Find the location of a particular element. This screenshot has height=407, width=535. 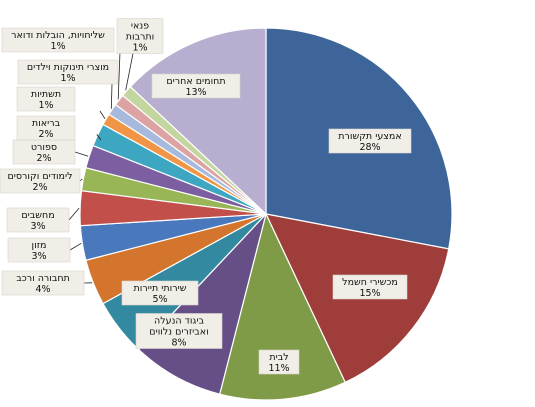

data-label-value-4: 8% is located at coordinates (178, 343).